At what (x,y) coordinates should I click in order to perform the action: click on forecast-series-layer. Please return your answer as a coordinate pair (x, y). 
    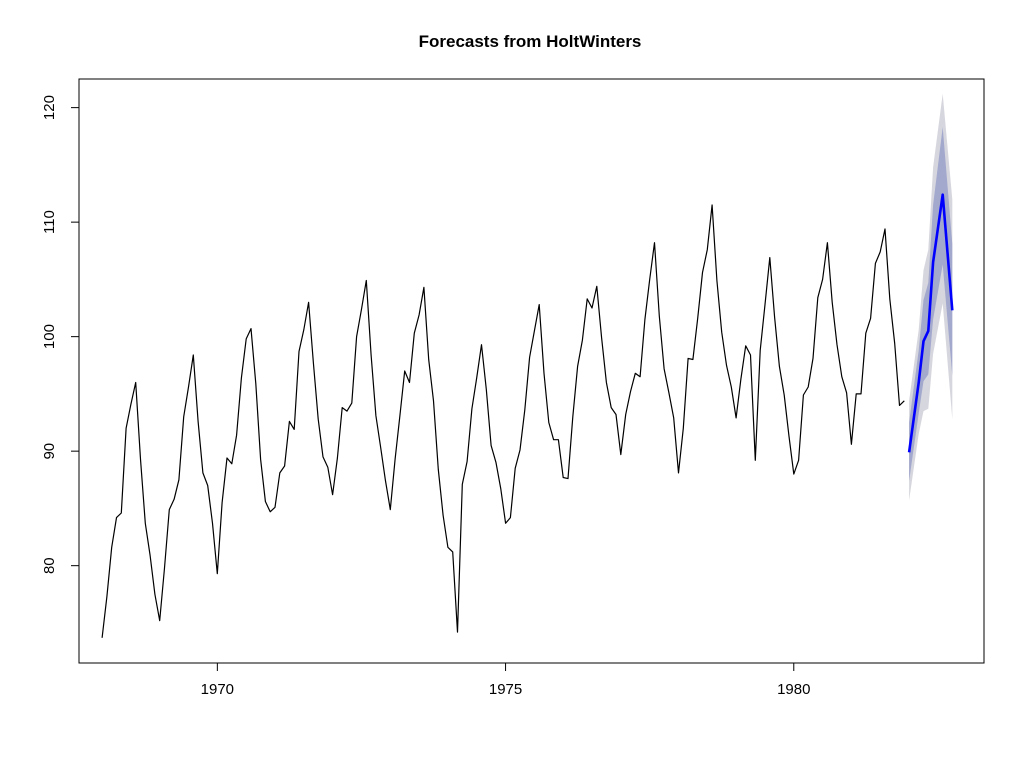
    Looking at the image, I should click on (930, 323).